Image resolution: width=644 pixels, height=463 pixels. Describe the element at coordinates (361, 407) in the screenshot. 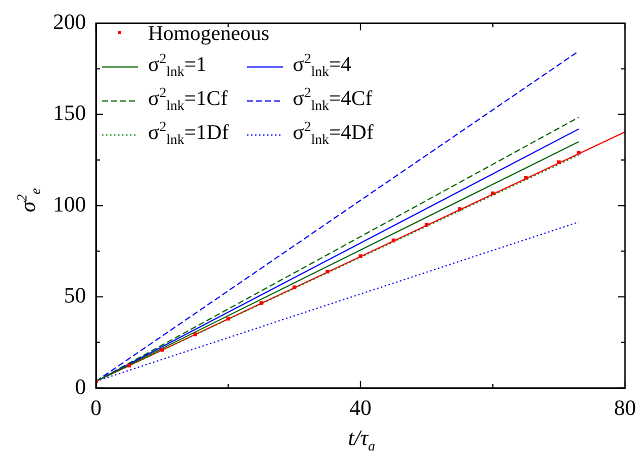

I see `x-tick-label: 40` at that location.